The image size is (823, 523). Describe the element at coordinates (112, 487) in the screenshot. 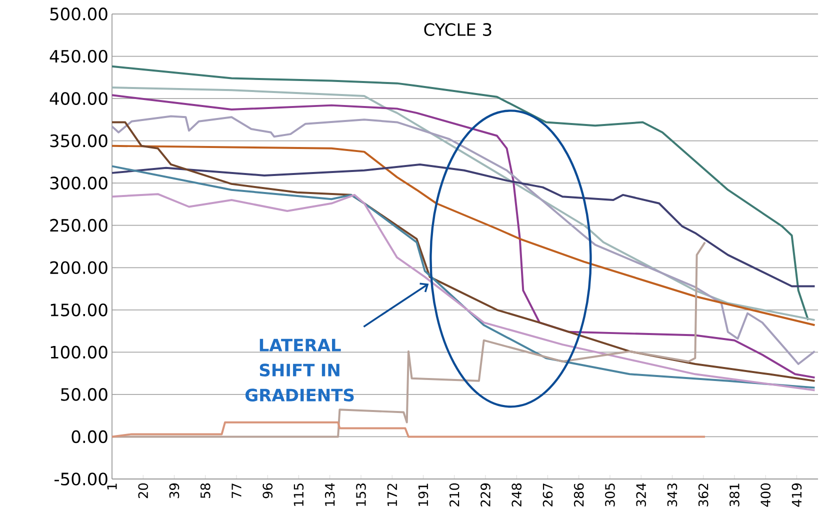

I see `x-tick-label: 1` at that location.